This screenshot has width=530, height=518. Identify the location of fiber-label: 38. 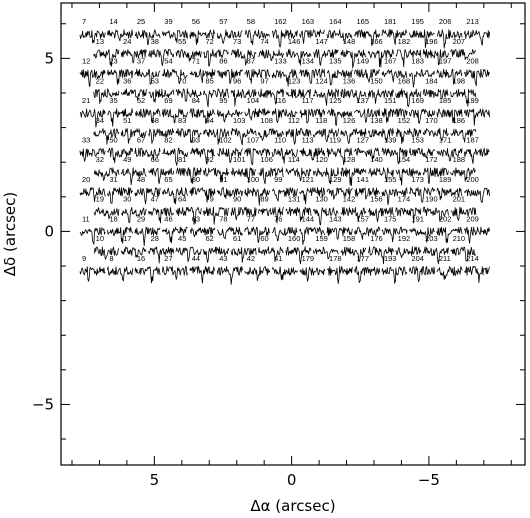
(155, 41).